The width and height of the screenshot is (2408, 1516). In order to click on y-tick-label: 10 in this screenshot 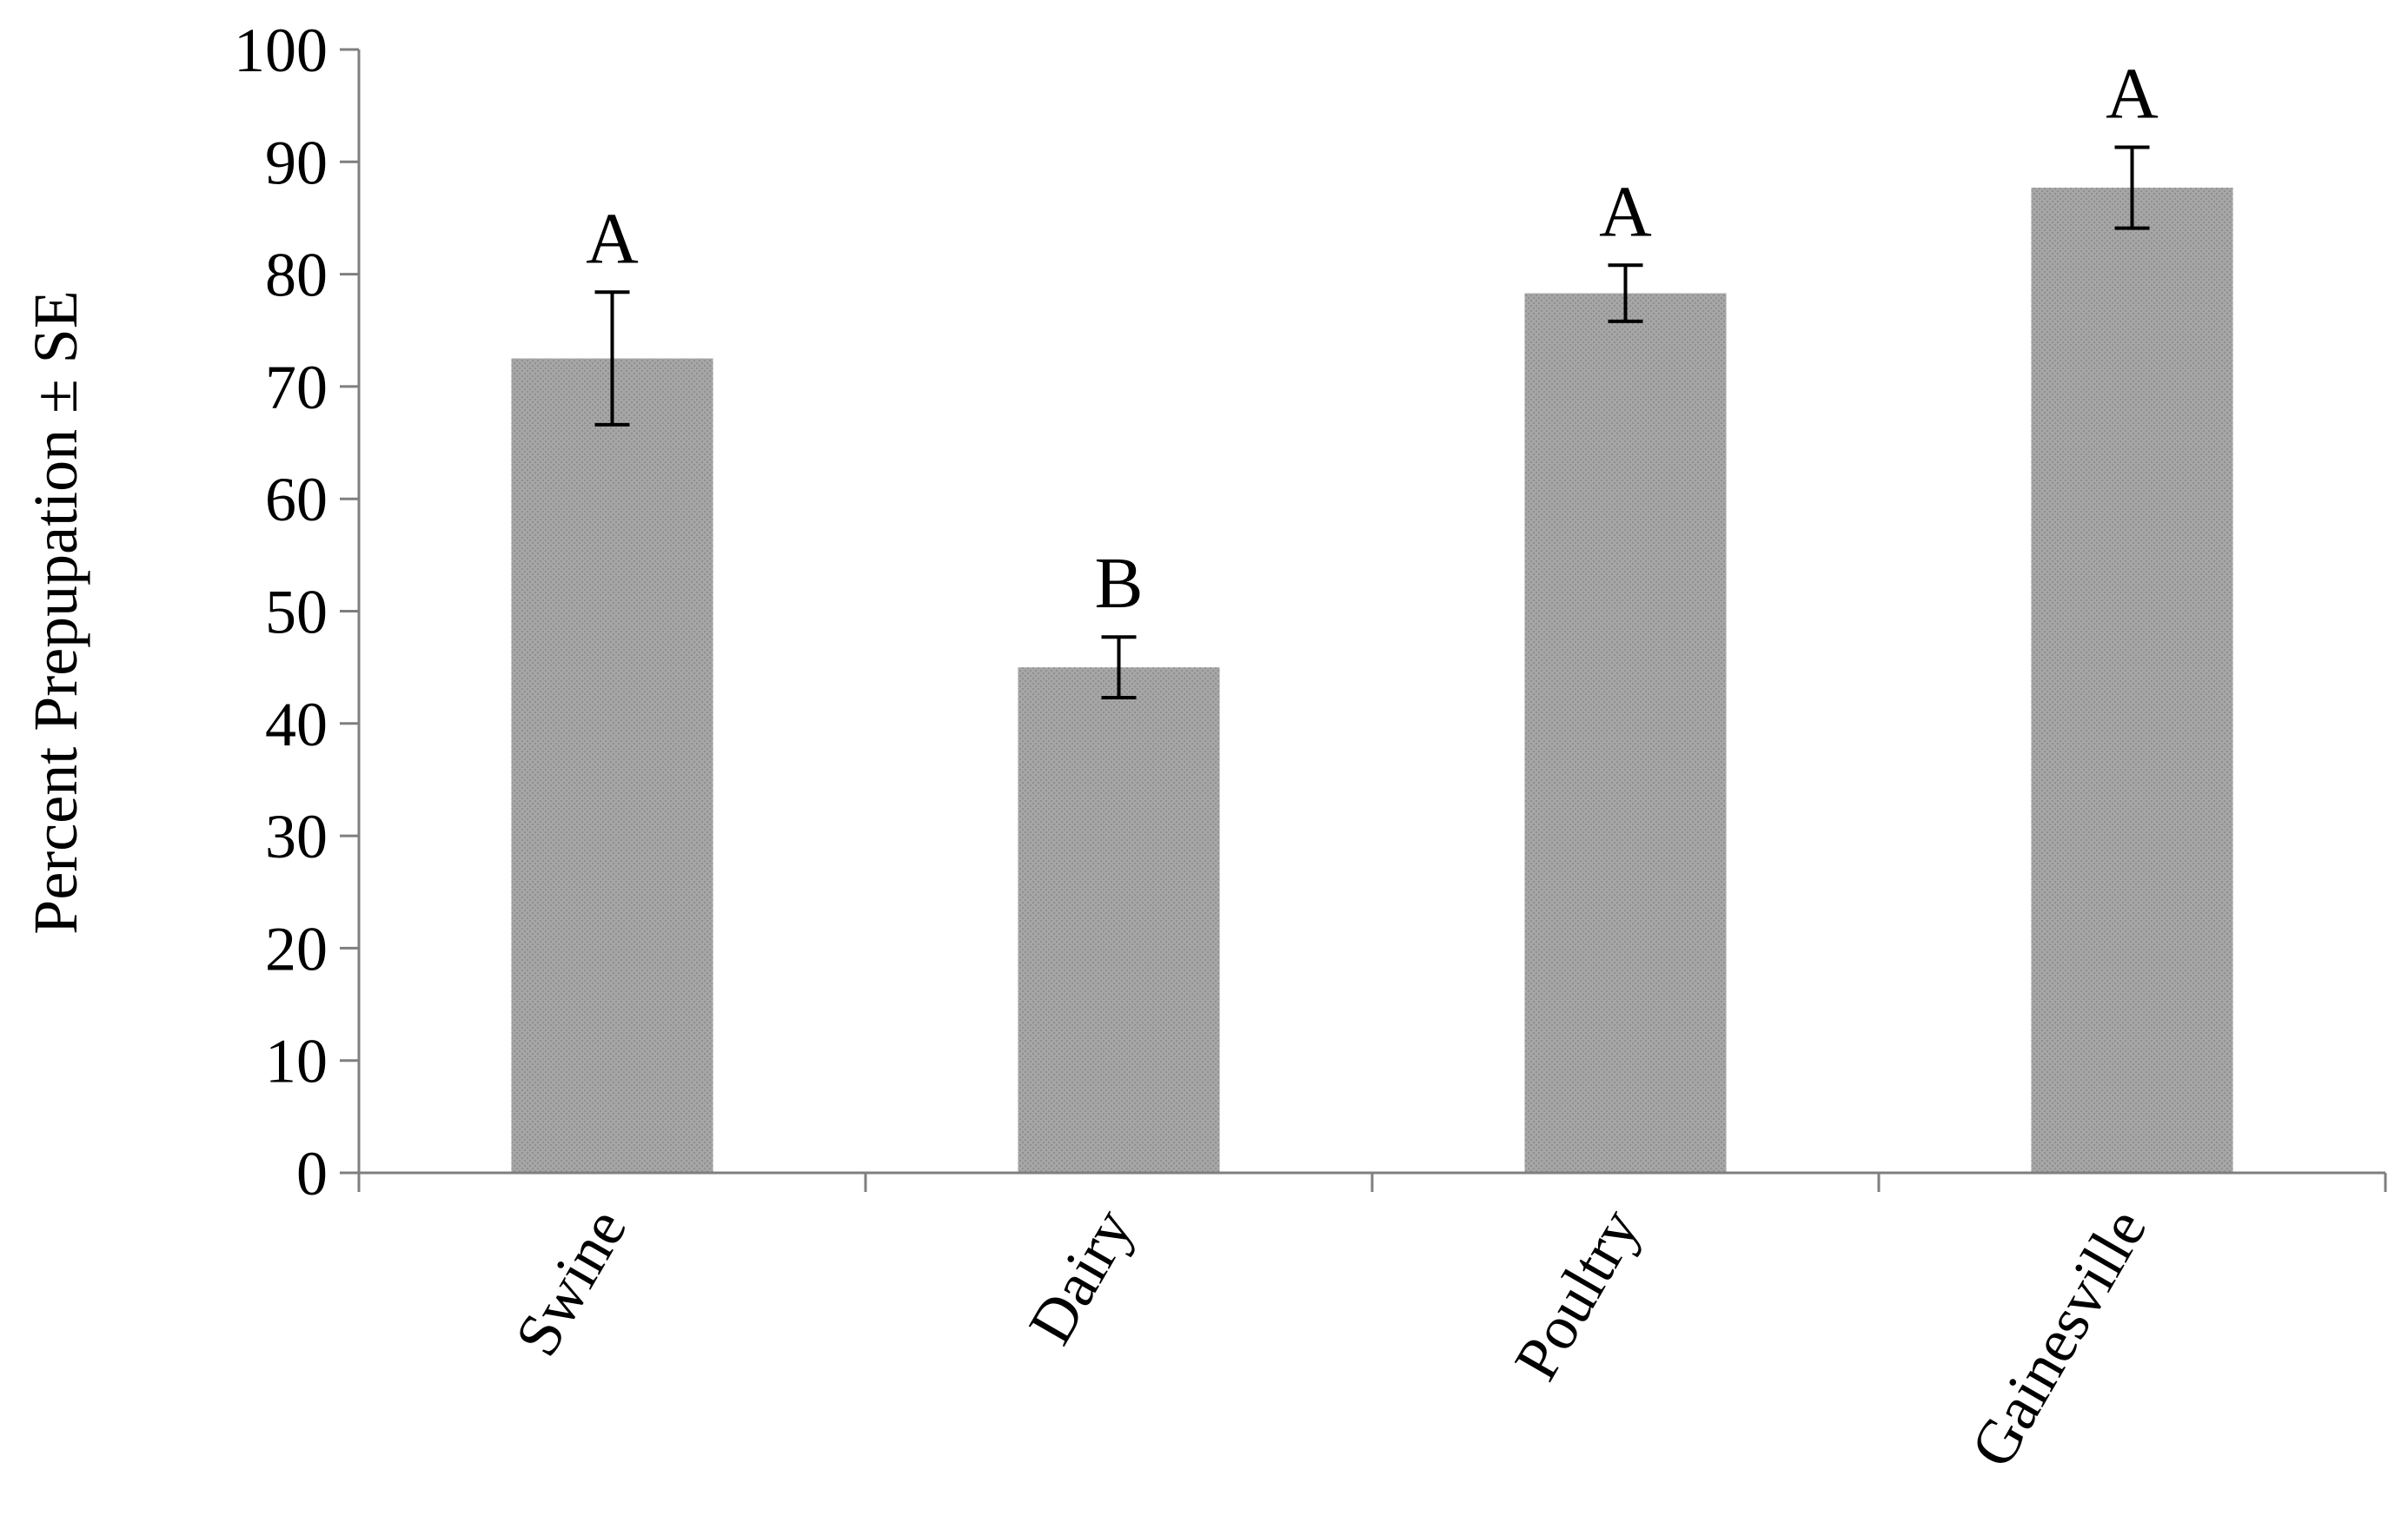, I will do `click(296, 1061)`.